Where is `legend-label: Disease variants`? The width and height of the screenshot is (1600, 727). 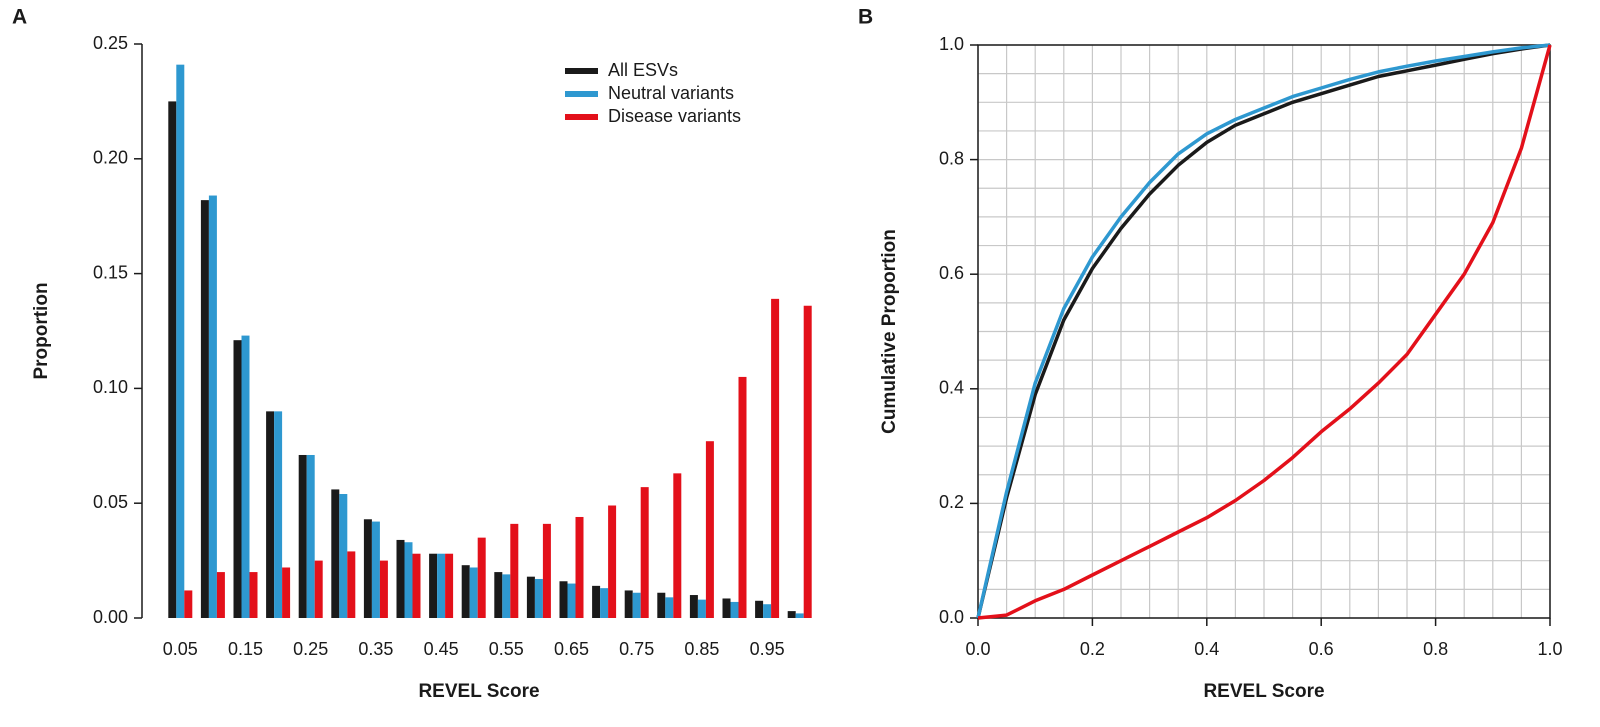
legend-label: Disease variants is located at coordinates (674, 116).